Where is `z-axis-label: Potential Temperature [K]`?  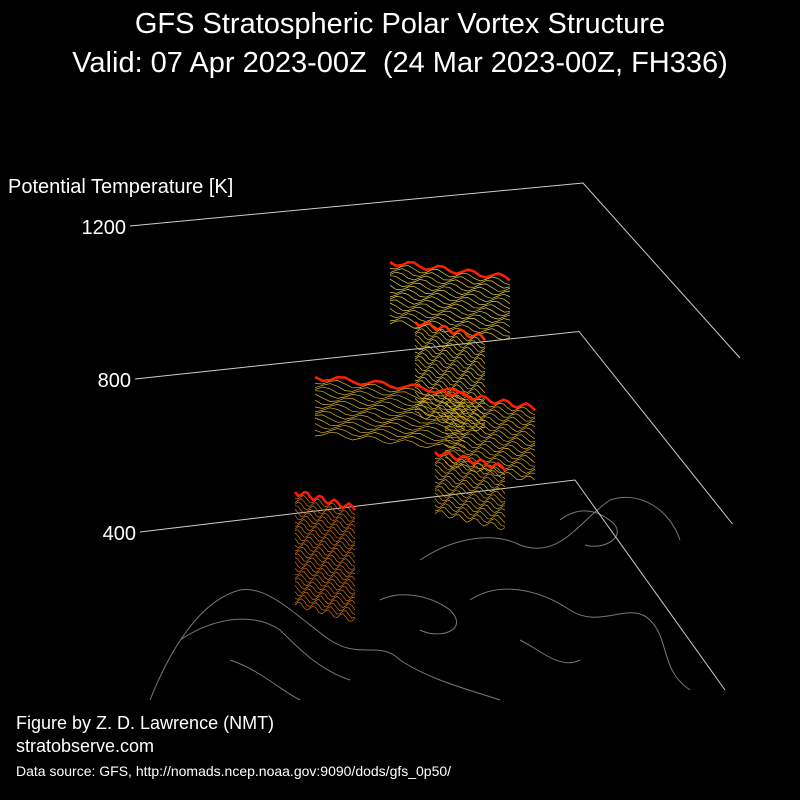
z-axis-label: Potential Temperature [K] is located at coordinates (120, 187).